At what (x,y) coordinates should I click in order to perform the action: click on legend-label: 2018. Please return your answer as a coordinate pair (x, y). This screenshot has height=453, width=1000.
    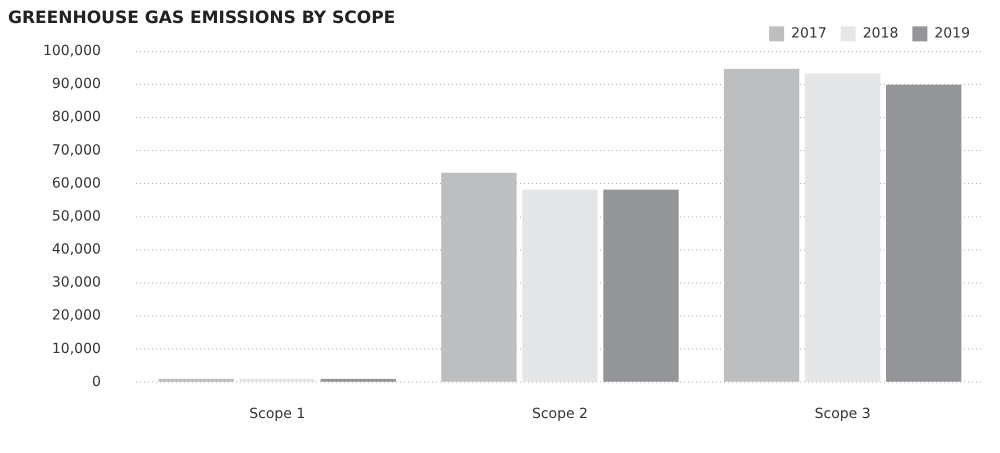
    Looking at the image, I should click on (880, 34).